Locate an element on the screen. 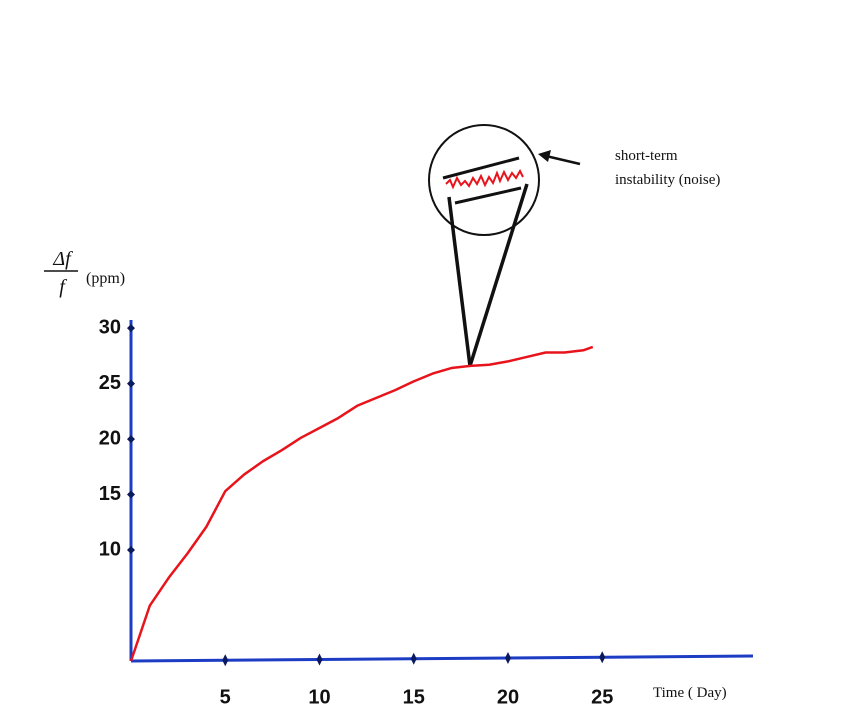 Image resolution: width=850 pixels, height=712 pixels. y-label-denominator: f is located at coordinates (63, 287).